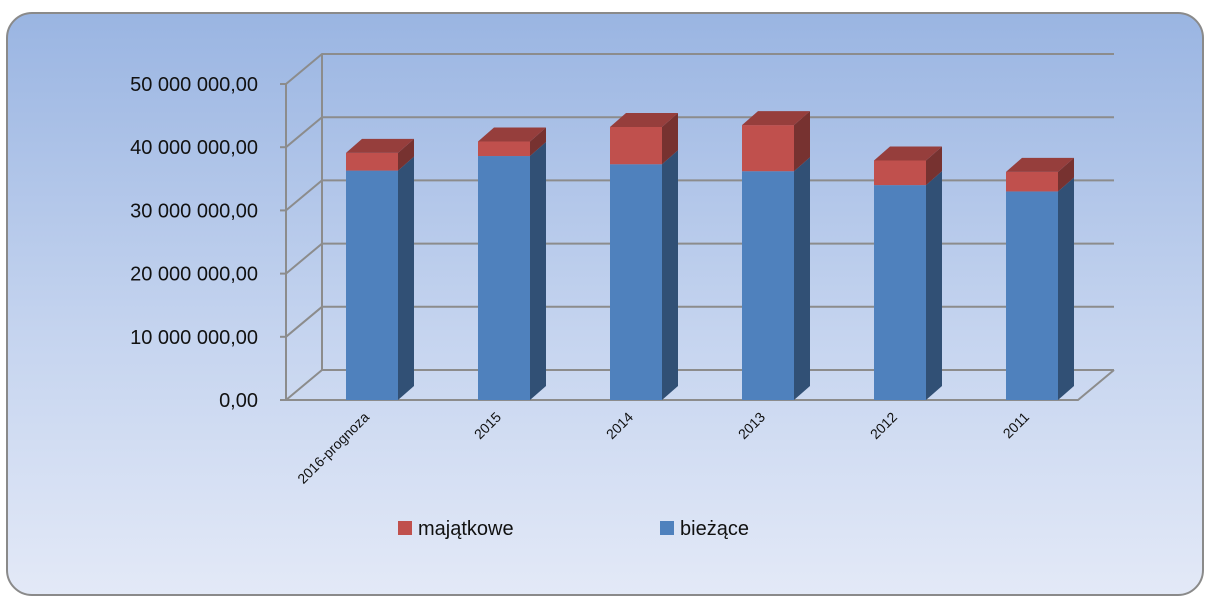  What do you see at coordinates (663, 448) in the screenshot?
I see `x-axis-category-labels: 2016-prognoza 2015 2014 2013 2012 2011` at bounding box center [663, 448].